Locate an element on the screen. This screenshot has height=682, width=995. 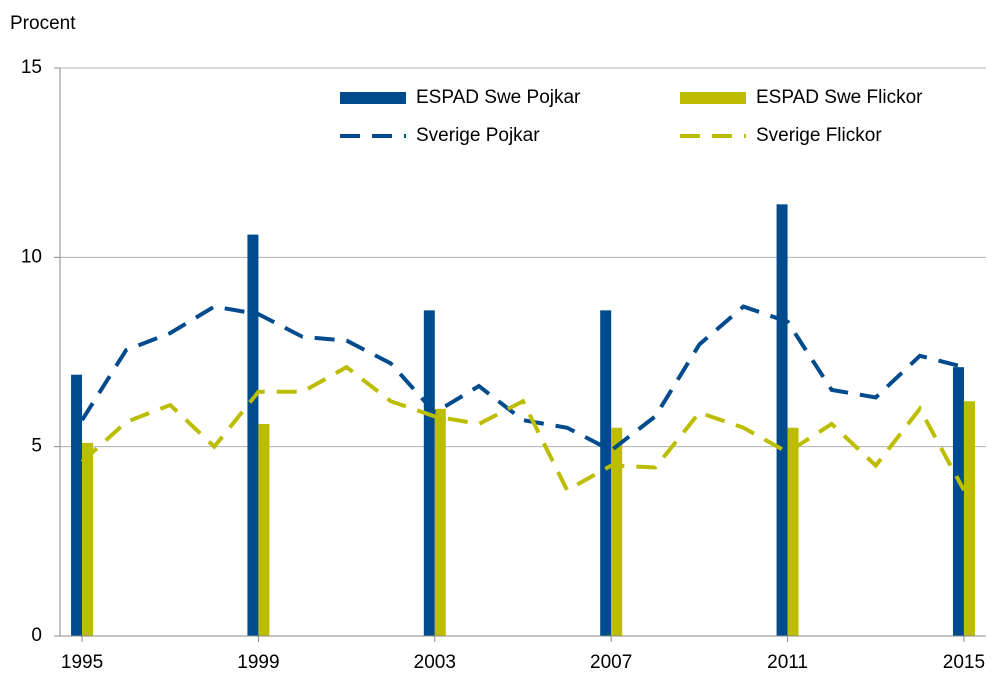
legend-label: Sverige Flickor is located at coordinates (819, 135).